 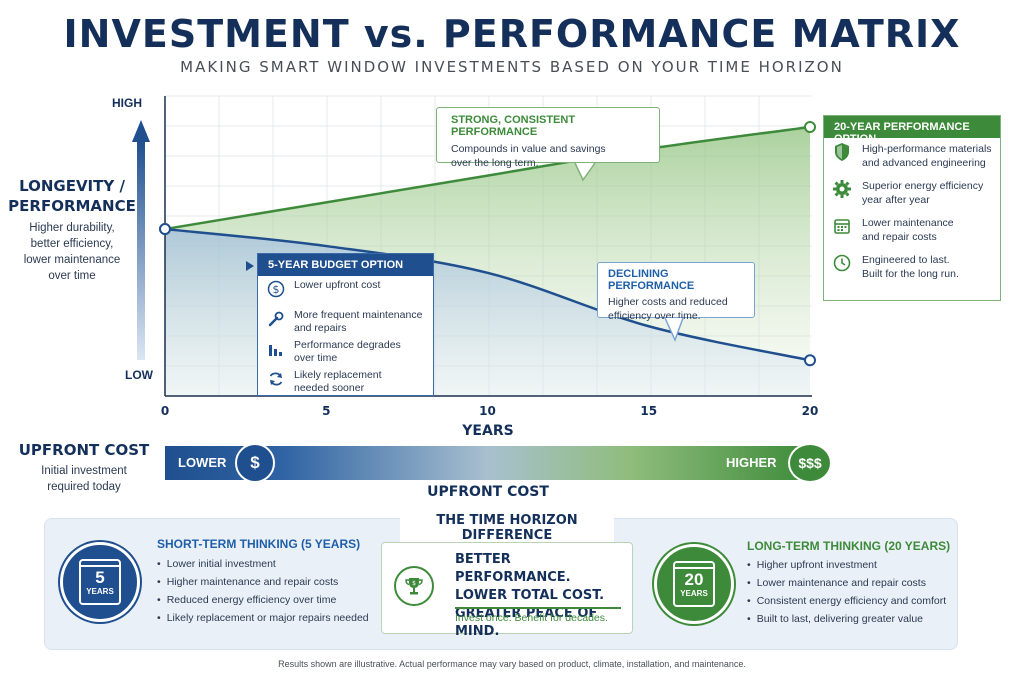 I want to click on list-item: Lower initial investment, so click(x=263, y=564).